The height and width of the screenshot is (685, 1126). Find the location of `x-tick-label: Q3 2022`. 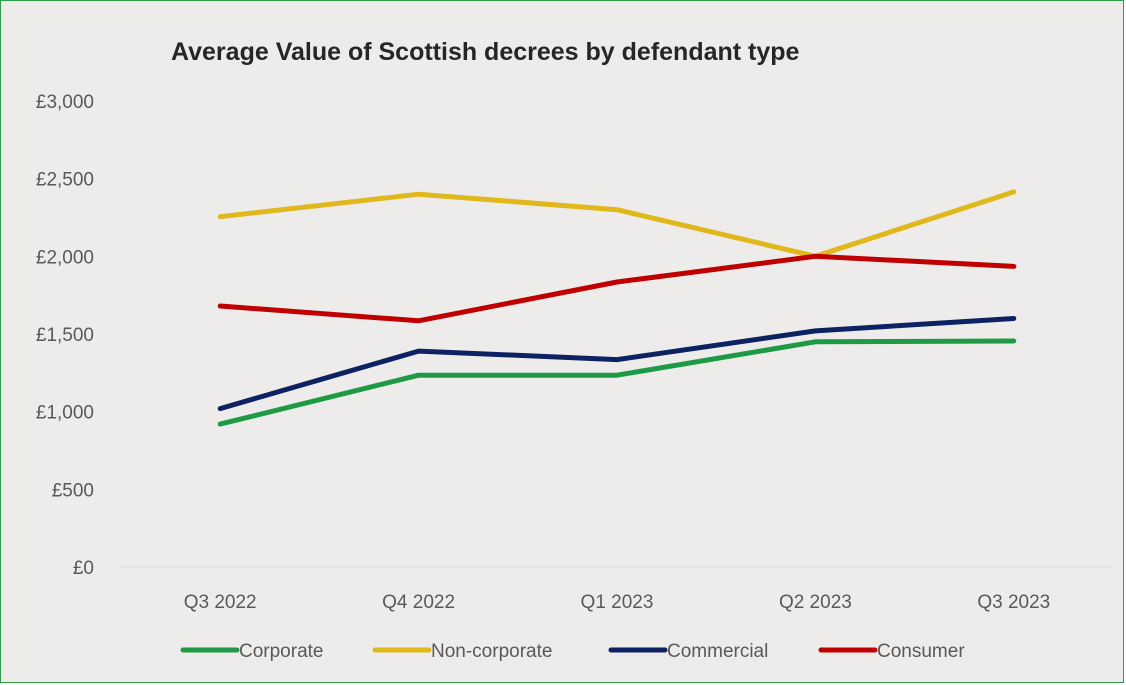

x-tick-label: Q3 2022 is located at coordinates (220, 602).